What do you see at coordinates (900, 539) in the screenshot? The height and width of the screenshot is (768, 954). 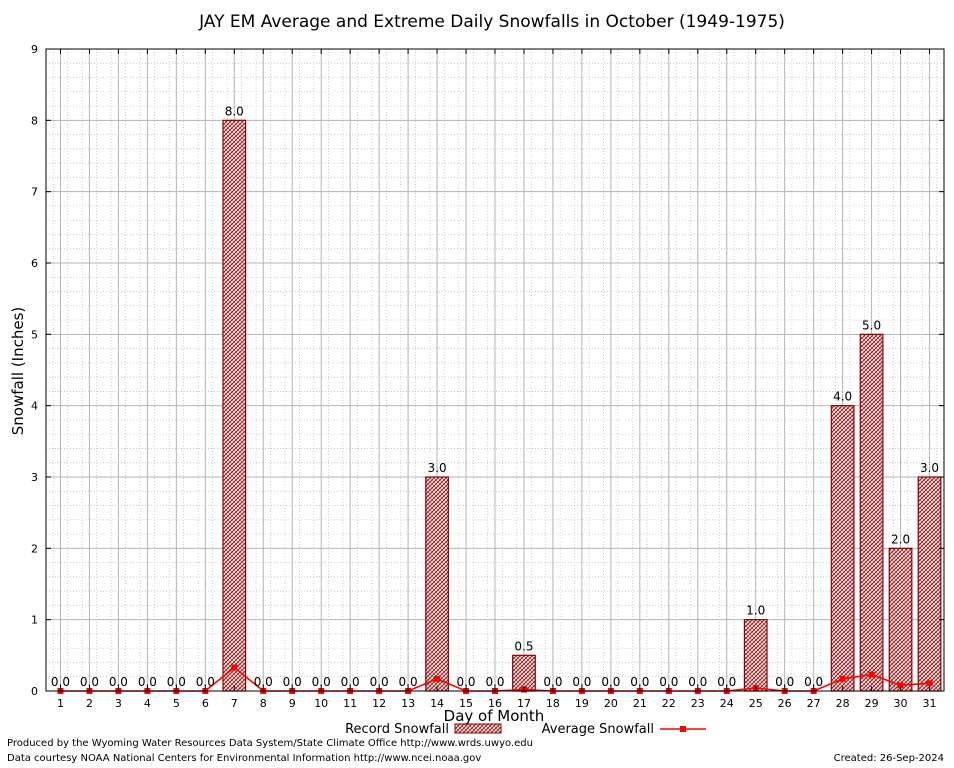 I see `bar-value-label: 2.0` at bounding box center [900, 539].